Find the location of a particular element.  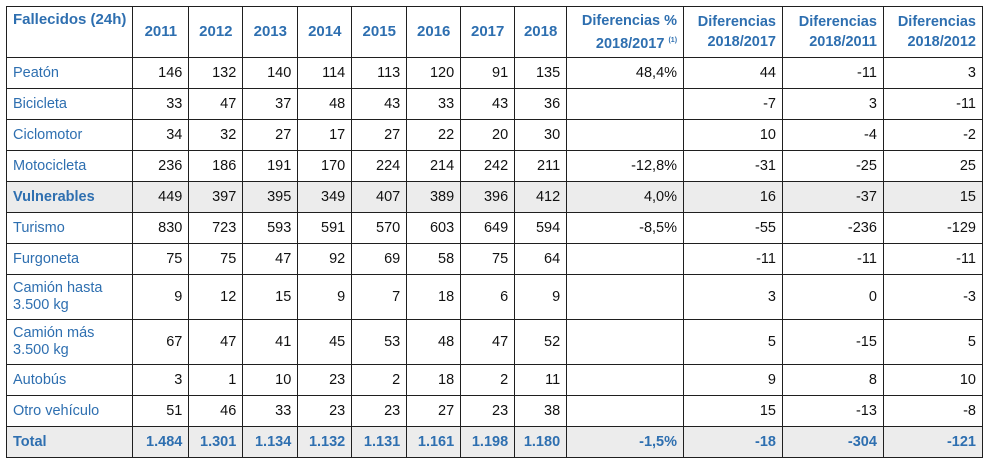

row-label: Peatón is located at coordinates (69, 73).